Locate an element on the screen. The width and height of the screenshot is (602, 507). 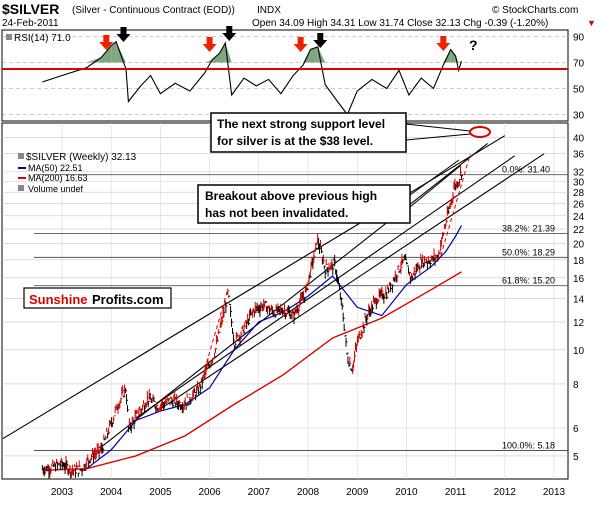
x-tick-label: 2012 is located at coordinates (505, 492).